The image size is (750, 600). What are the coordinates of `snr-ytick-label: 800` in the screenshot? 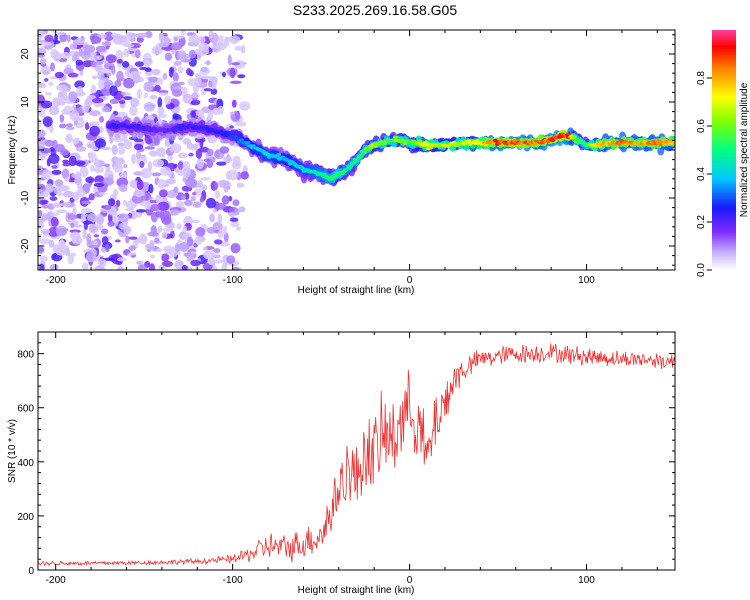 It's located at (25, 355).